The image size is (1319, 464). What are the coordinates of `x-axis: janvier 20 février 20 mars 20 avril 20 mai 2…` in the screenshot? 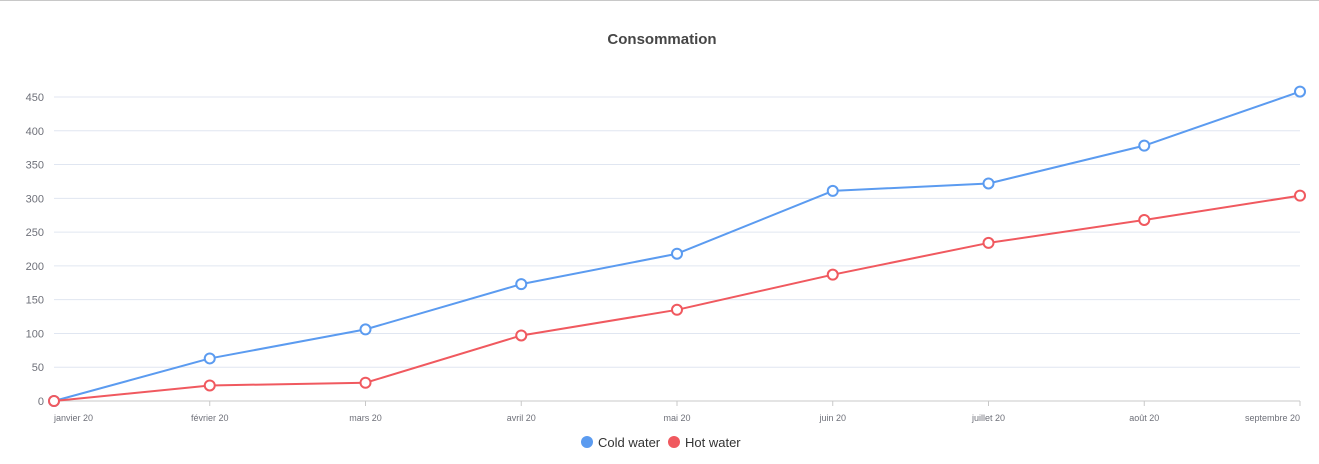 It's located at (677, 411).